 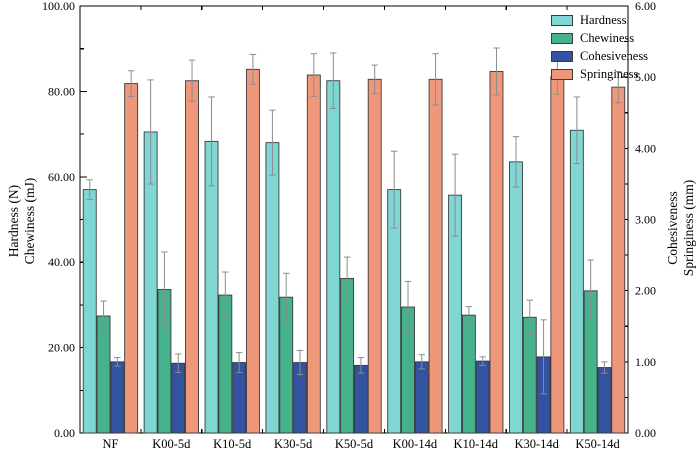 What do you see at coordinates (536, 444) in the screenshot?
I see `x-tick-label-k30-14d: K30-14d` at bounding box center [536, 444].